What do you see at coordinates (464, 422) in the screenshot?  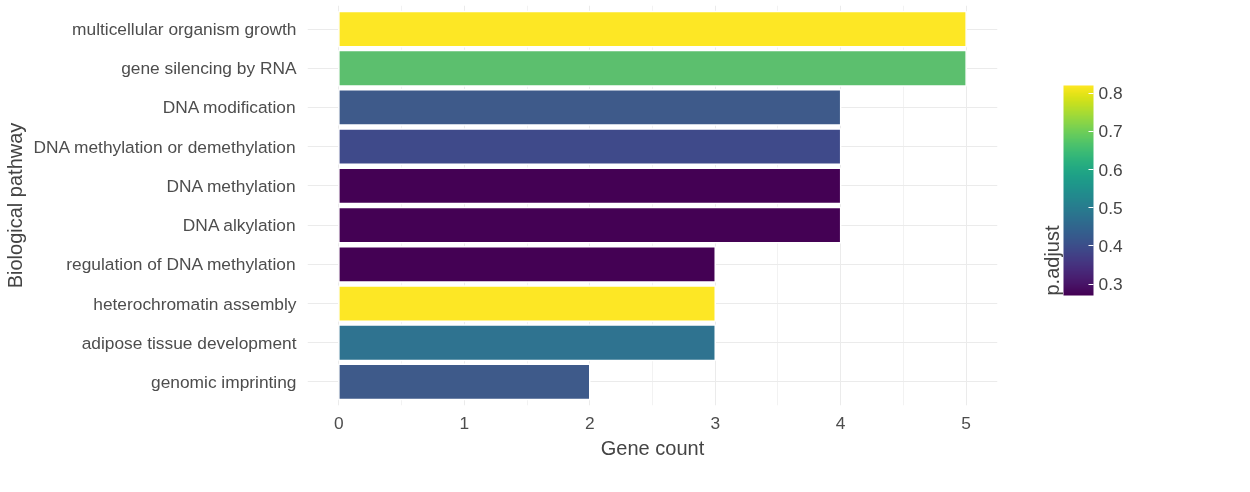 I see `x-tick-label: 1` at bounding box center [464, 422].